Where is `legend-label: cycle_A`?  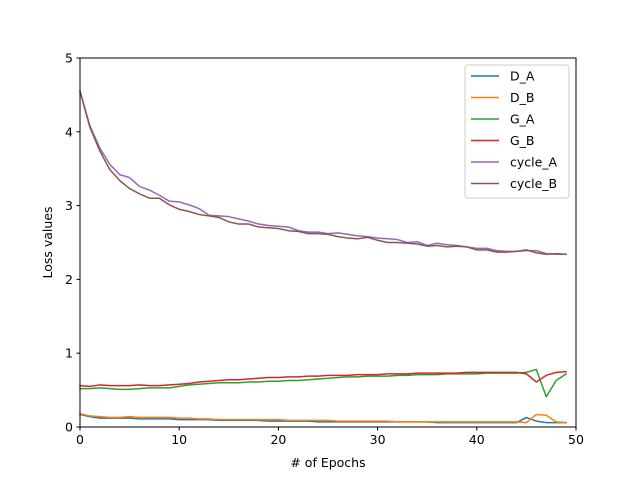 legend-label: cycle_A is located at coordinates (534, 162).